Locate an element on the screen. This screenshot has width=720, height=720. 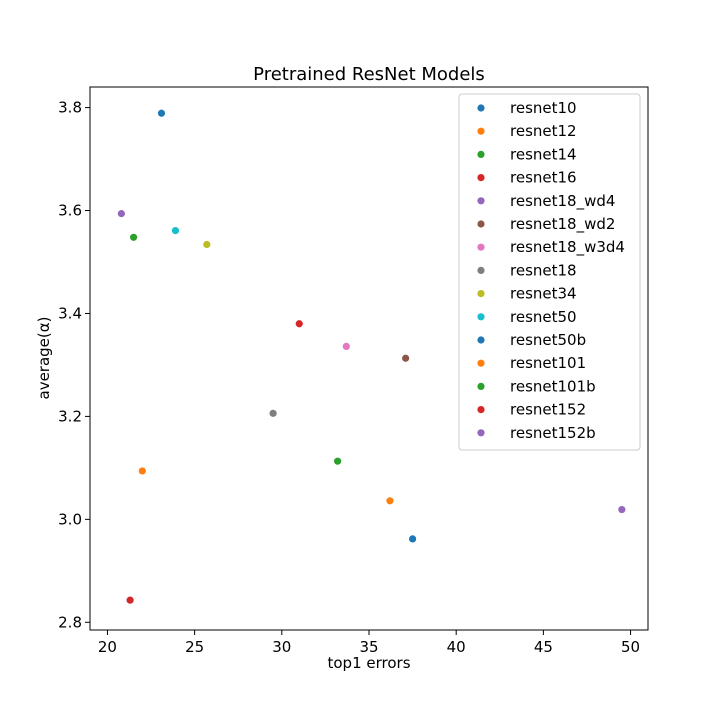
x-tick-label: 45 is located at coordinates (543, 647).